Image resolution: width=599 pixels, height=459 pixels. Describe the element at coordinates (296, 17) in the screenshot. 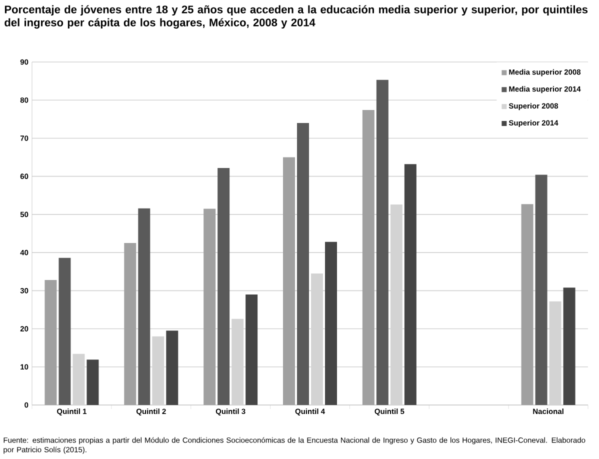

I see `chart-title: Porcentaje de jóvenes entre 18 y 25 años que acceden a la educación media superior y superior, por quintiles del ingreso per cápita de los hogares, México, 2008 y 2014` at that location.